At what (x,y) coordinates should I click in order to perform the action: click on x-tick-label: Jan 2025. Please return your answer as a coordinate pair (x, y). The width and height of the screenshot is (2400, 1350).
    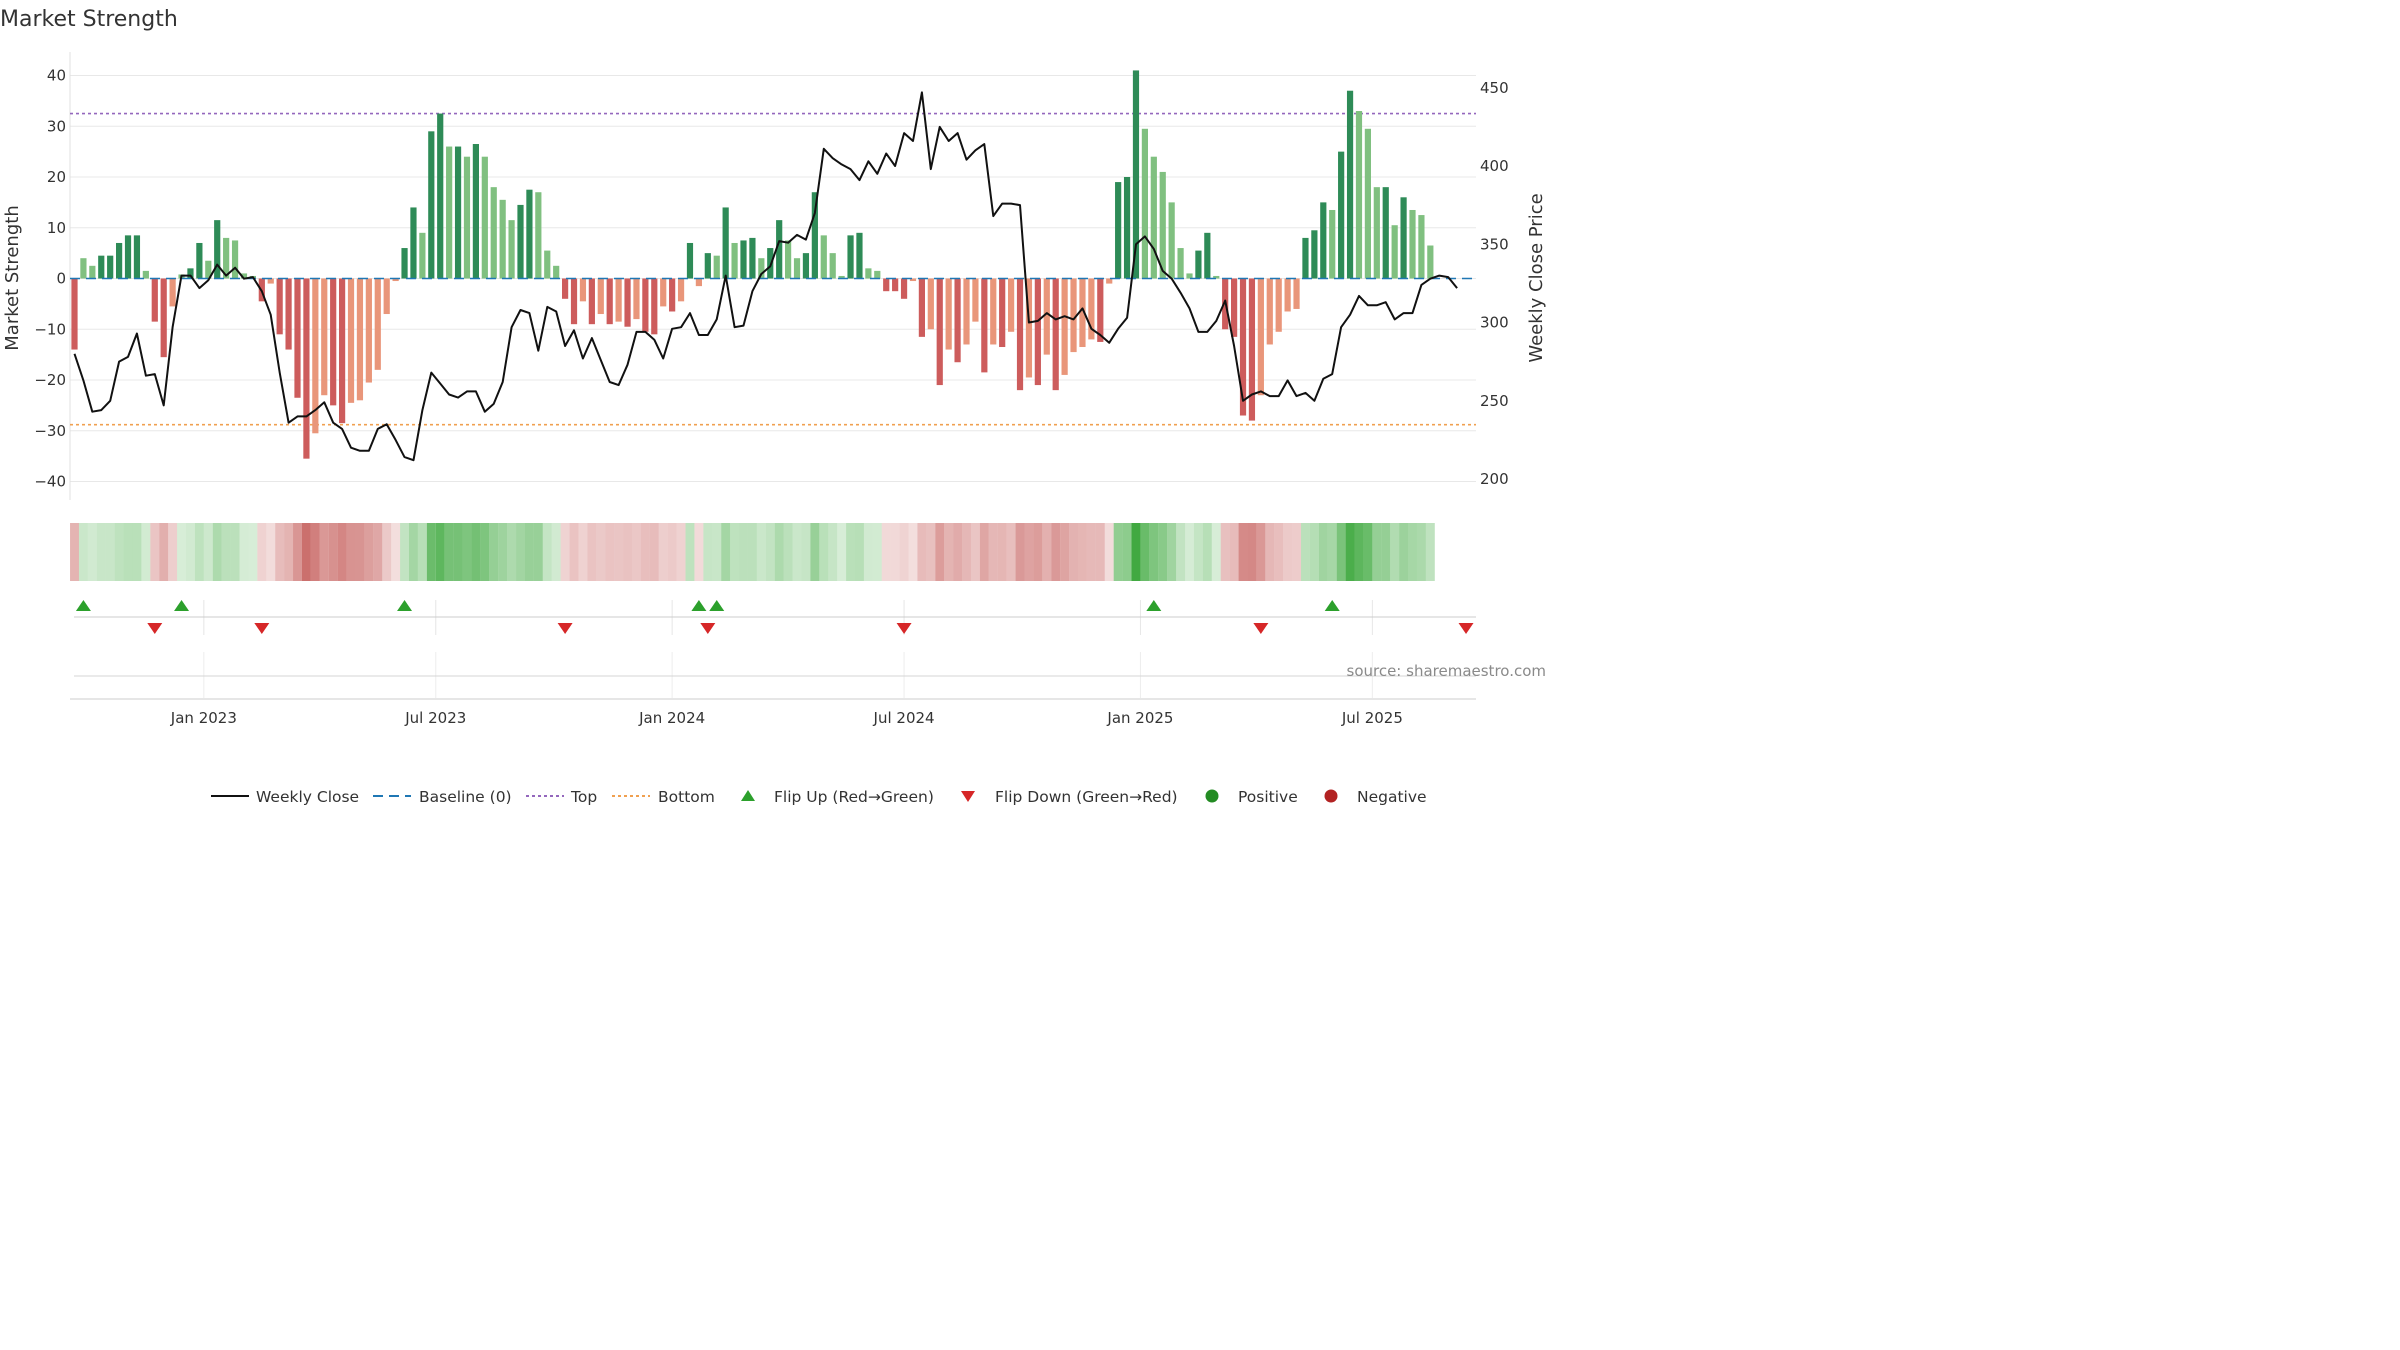
    Looking at the image, I should click on (1139, 718).